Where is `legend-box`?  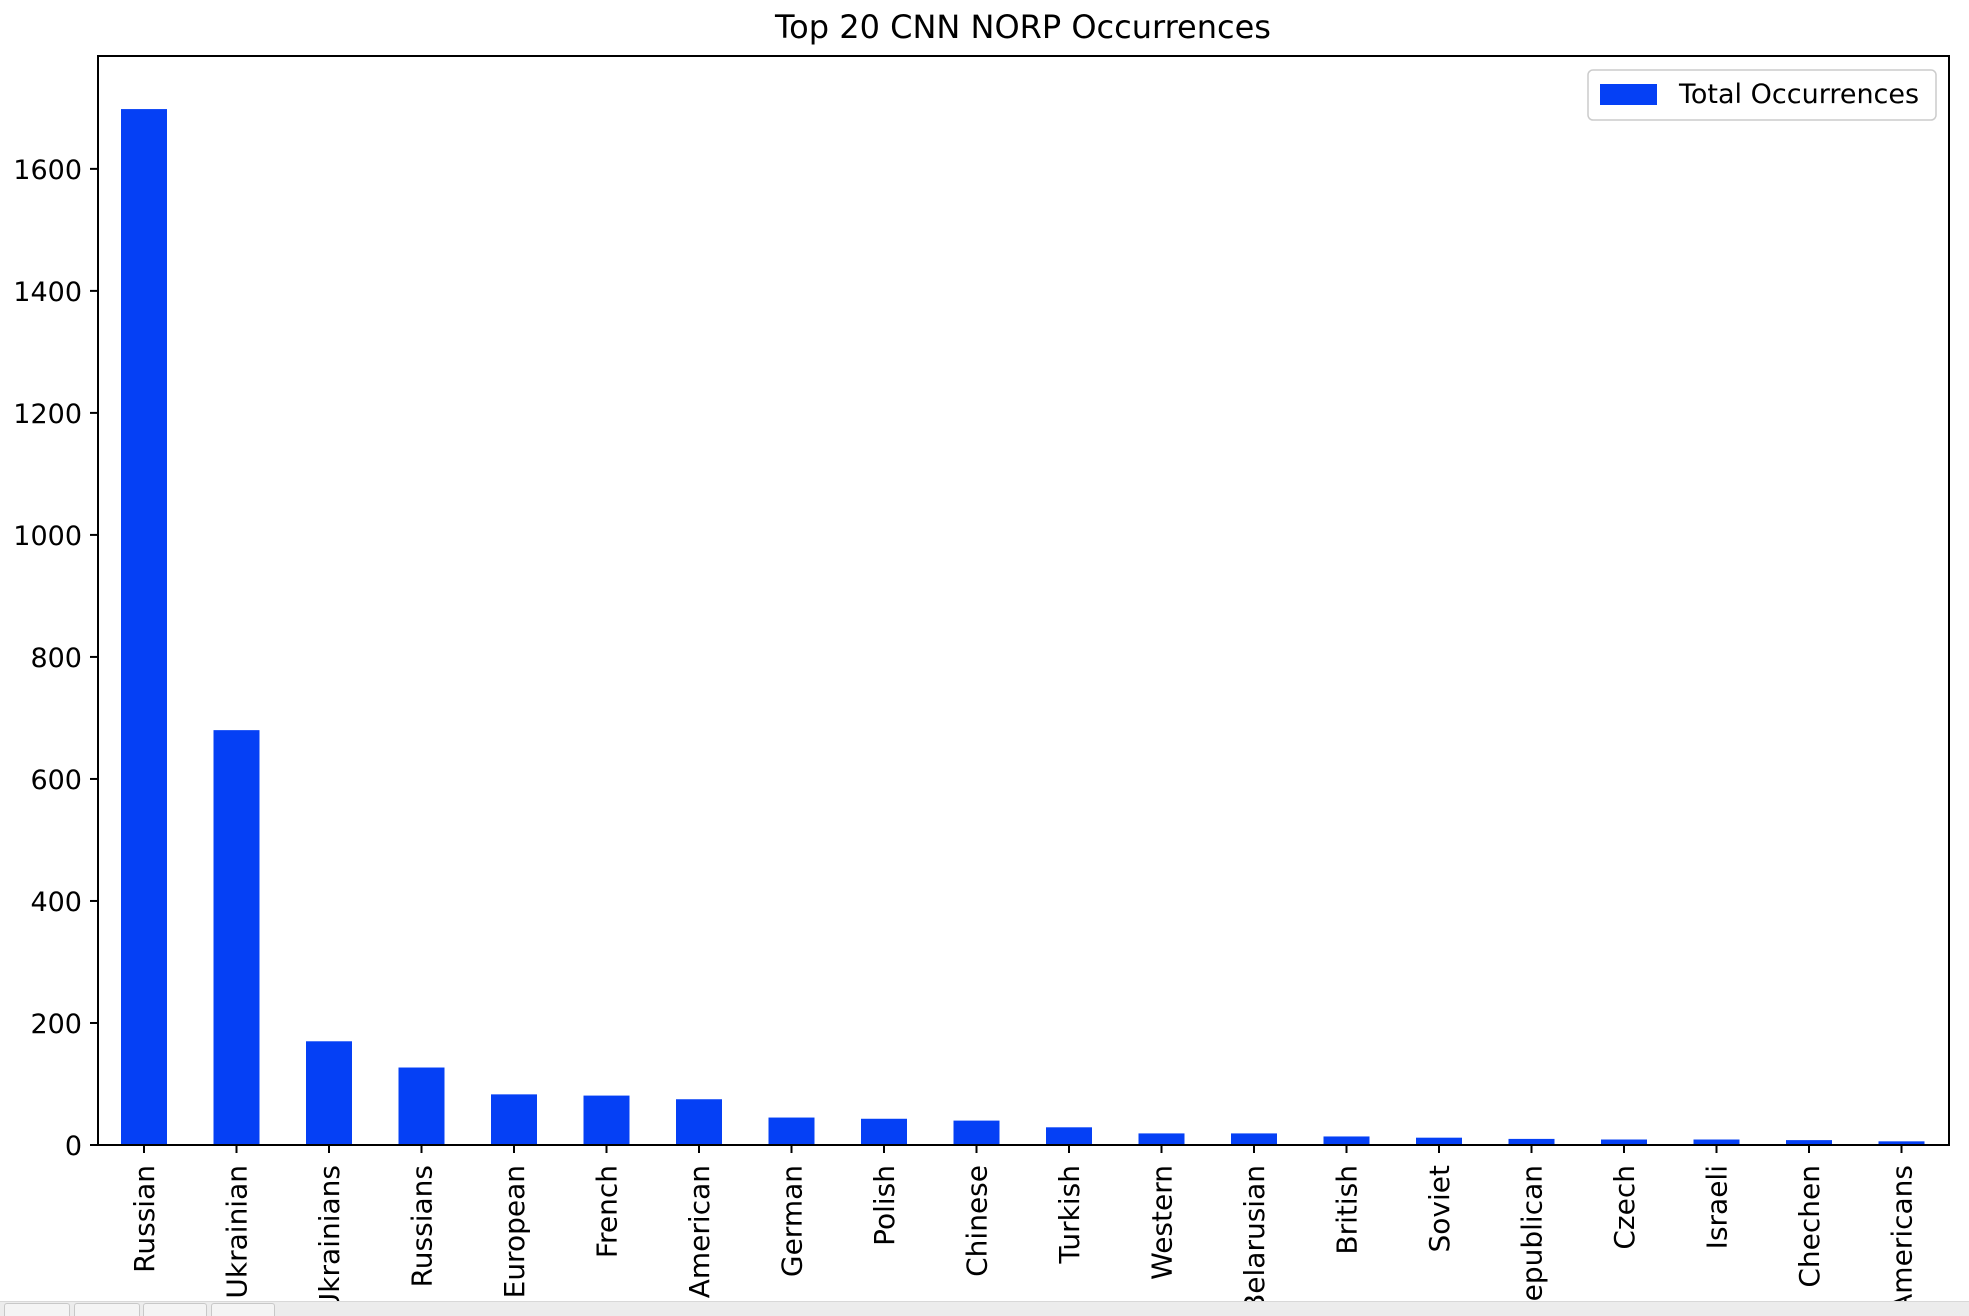 legend-box is located at coordinates (1762, 95).